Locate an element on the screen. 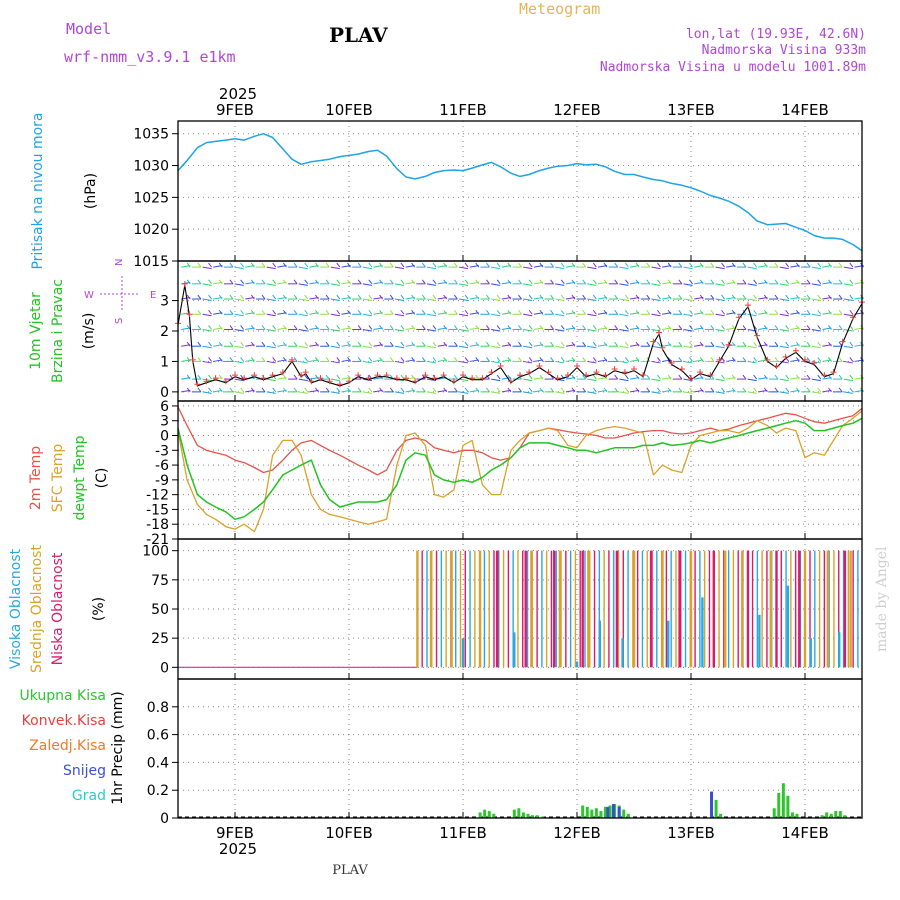 This screenshot has width=900, height=900. elevation-label: Nadmorska Visina 933m is located at coordinates (784, 50).